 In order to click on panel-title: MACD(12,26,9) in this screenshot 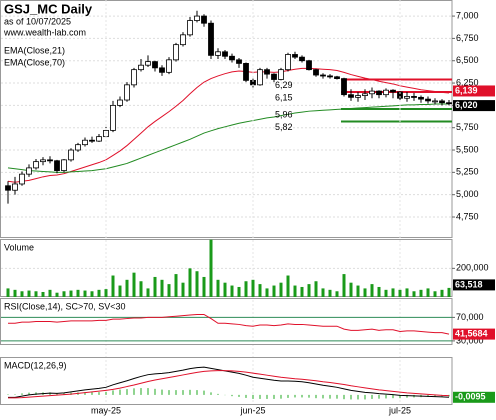, I will do `click(35, 365)`.